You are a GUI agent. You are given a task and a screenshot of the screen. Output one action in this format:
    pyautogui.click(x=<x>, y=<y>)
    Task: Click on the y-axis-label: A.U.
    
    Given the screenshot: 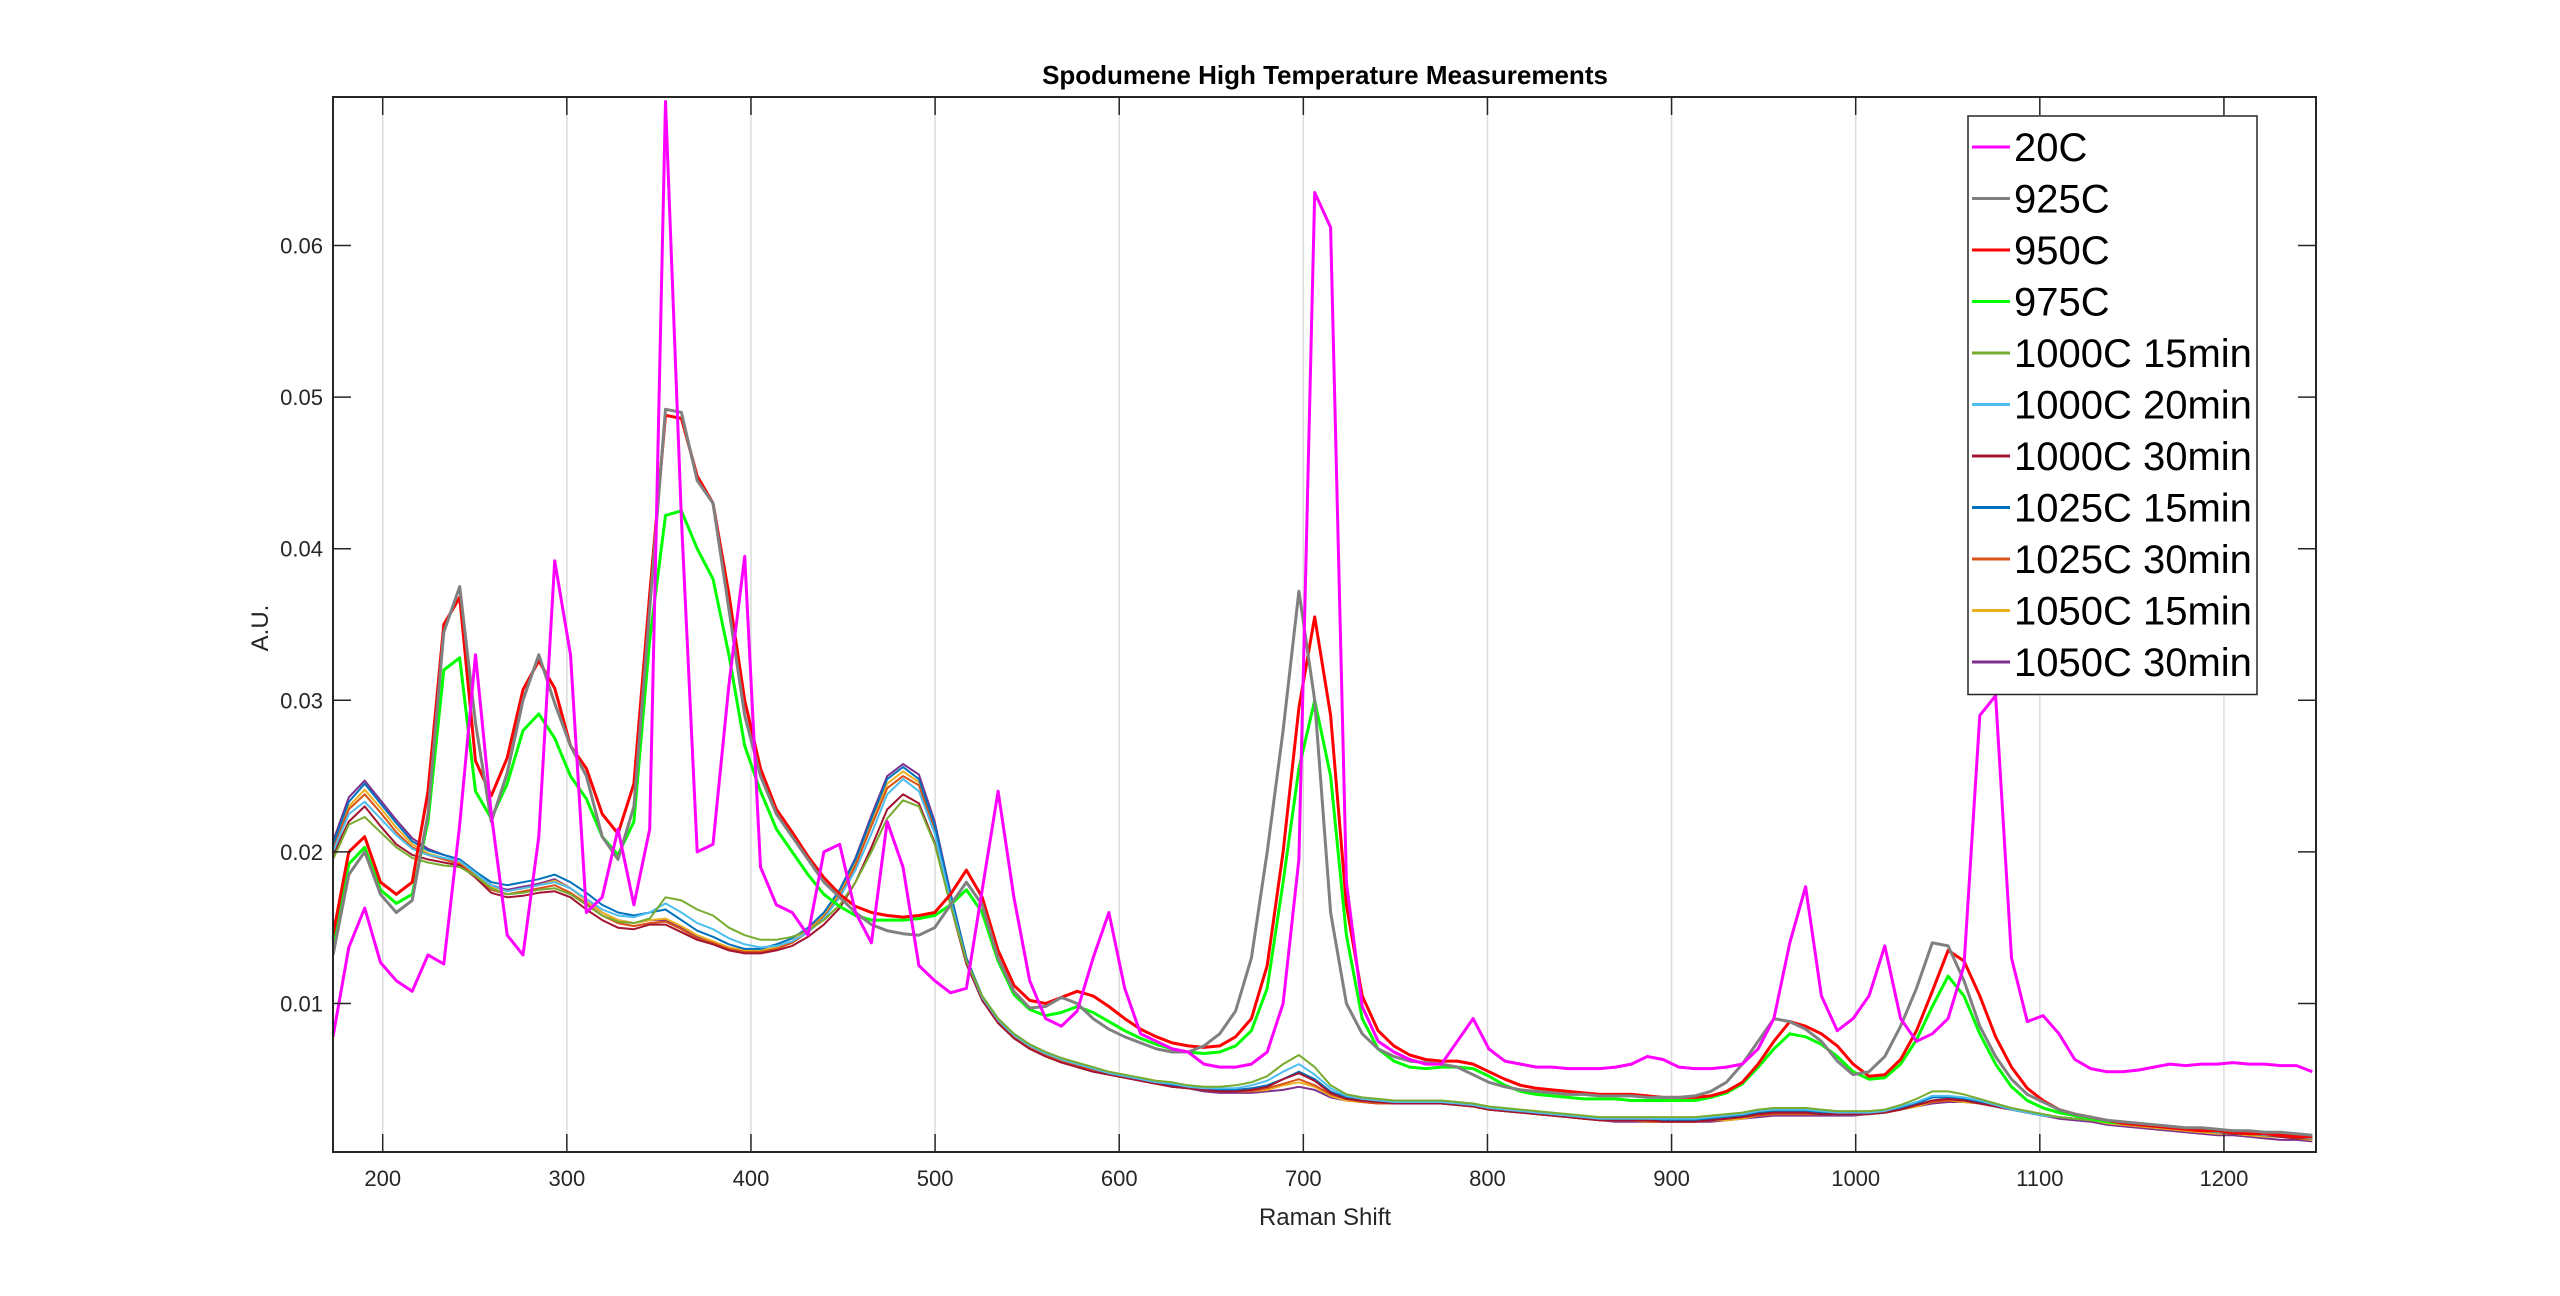 What is the action you would take?
    pyautogui.click(x=260, y=628)
    